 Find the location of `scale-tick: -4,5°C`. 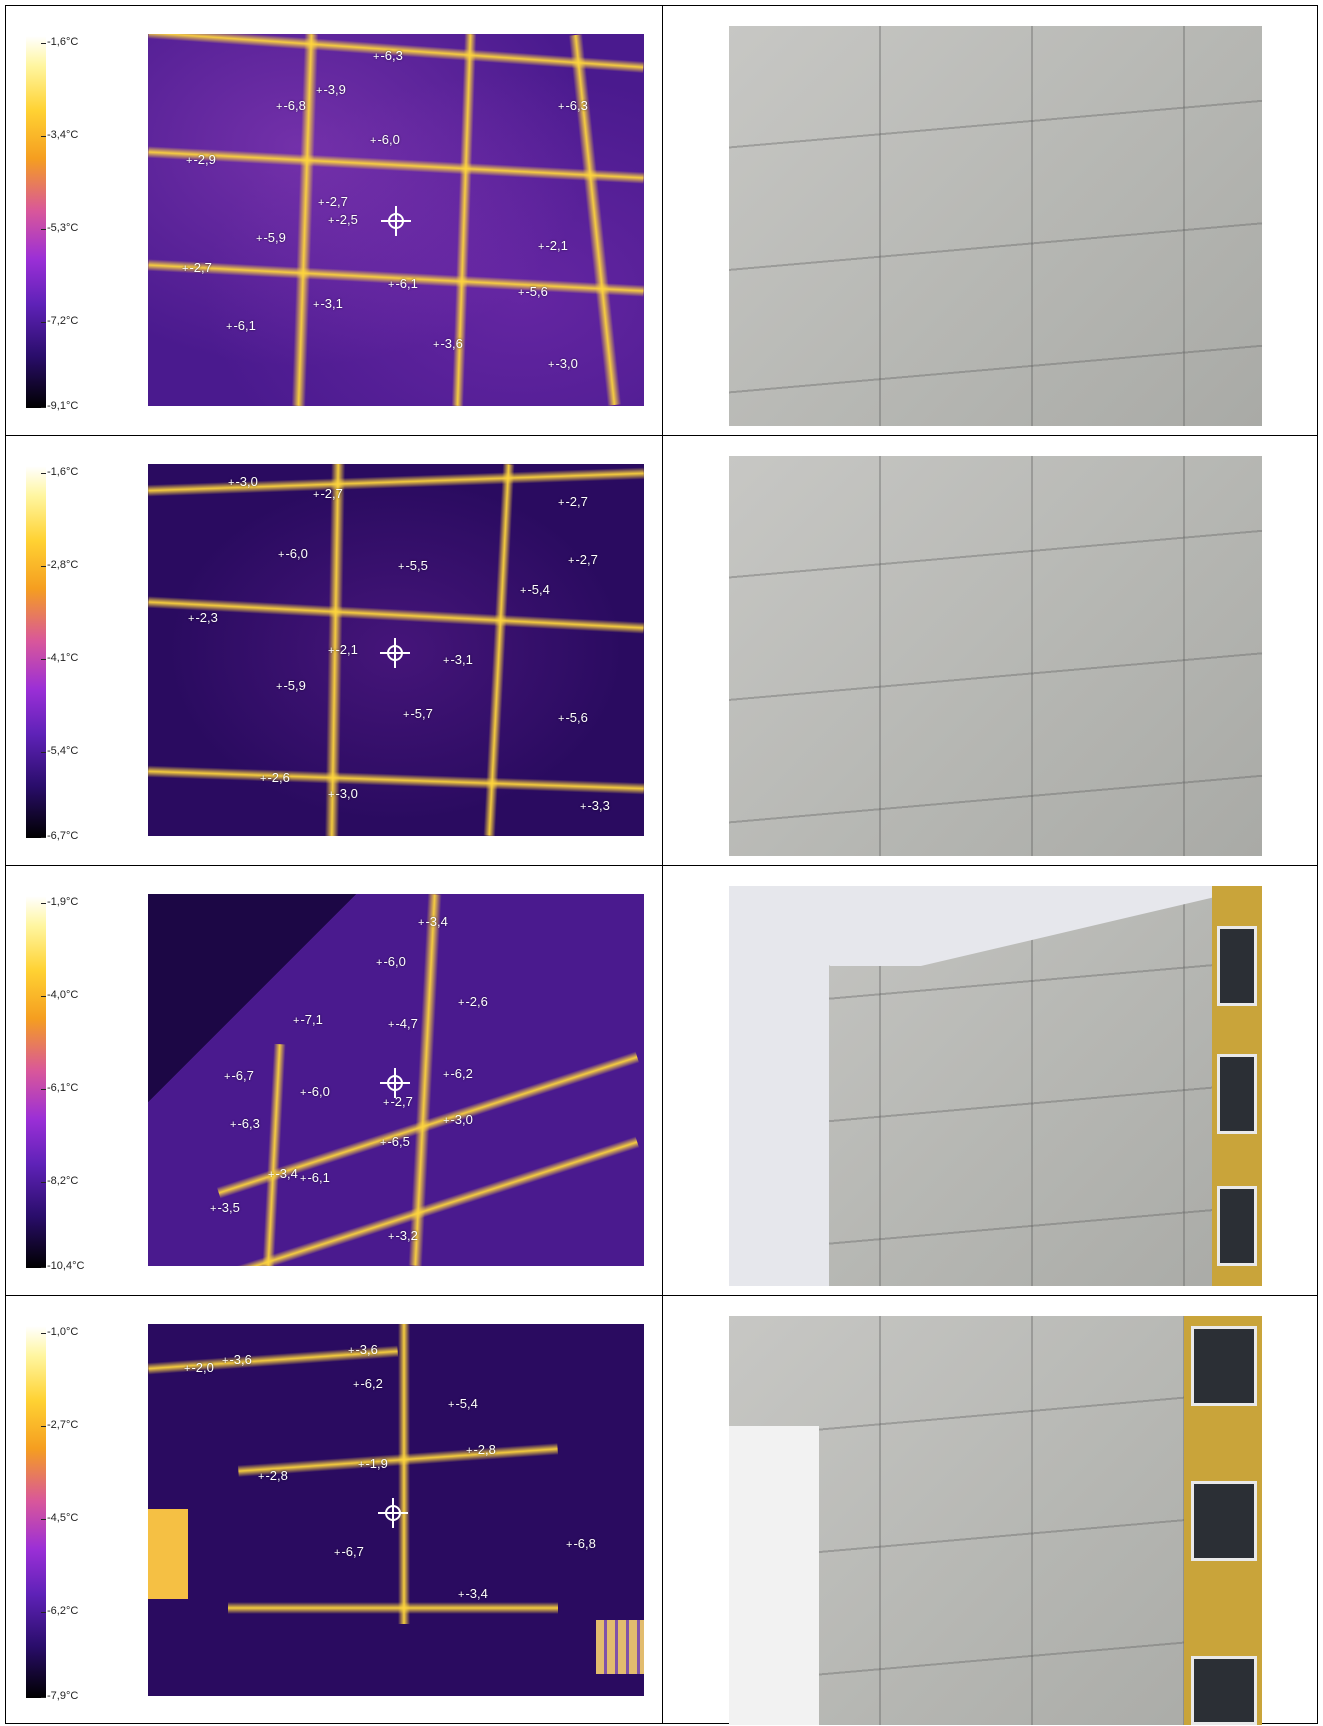

scale-tick: -4,5°C is located at coordinates (59, 1518).